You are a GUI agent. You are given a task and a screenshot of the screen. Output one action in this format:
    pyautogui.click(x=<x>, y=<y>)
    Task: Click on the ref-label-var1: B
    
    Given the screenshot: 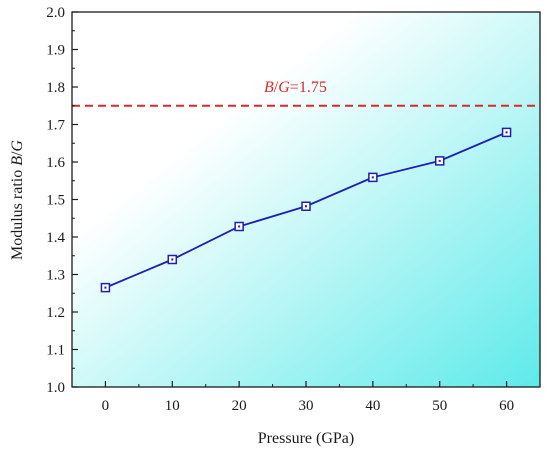 What is the action you would take?
    pyautogui.click(x=269, y=87)
    